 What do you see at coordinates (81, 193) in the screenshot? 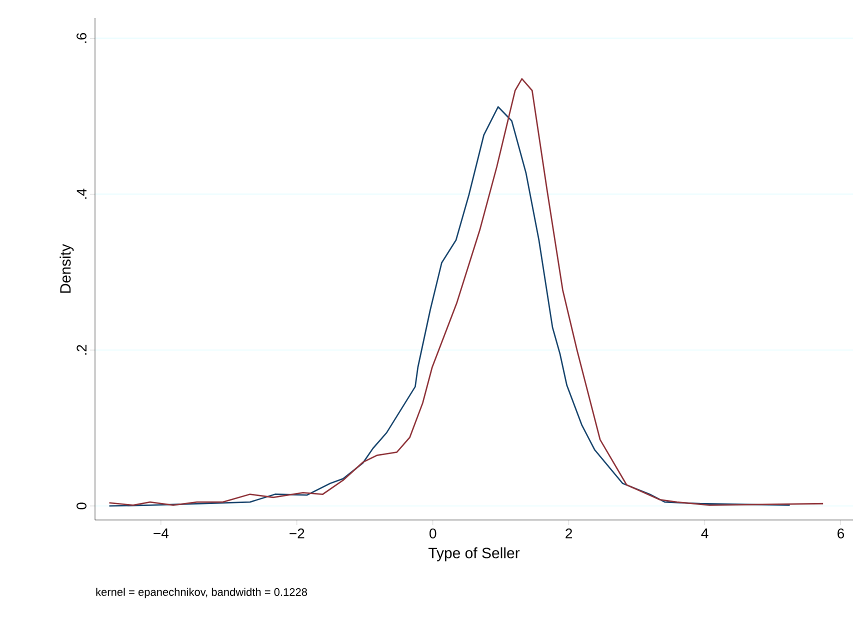
I see `y-tick-label: .4` at bounding box center [81, 193].